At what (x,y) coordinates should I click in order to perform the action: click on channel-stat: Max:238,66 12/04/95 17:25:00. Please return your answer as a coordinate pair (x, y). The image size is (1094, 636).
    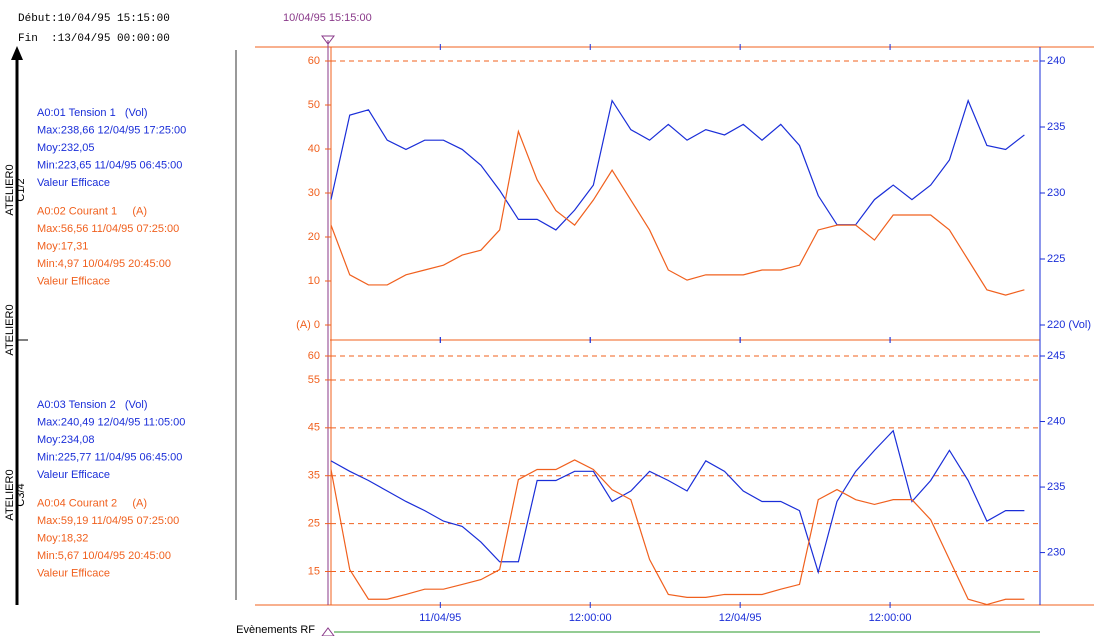
    Looking at the image, I should click on (111, 130).